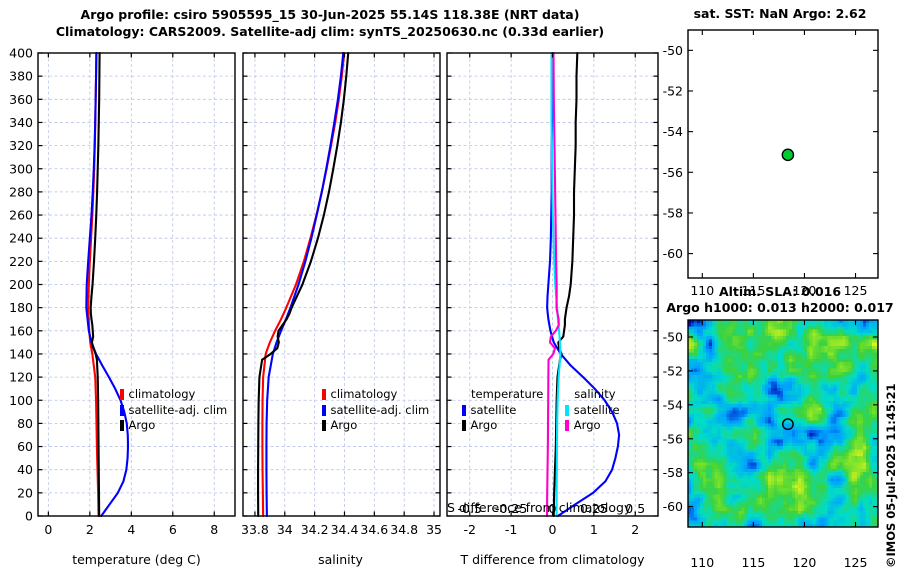 This screenshot has width=900, height=580. Describe the element at coordinates (21, 353) in the screenshot. I see `svg-text: 140` at that location.